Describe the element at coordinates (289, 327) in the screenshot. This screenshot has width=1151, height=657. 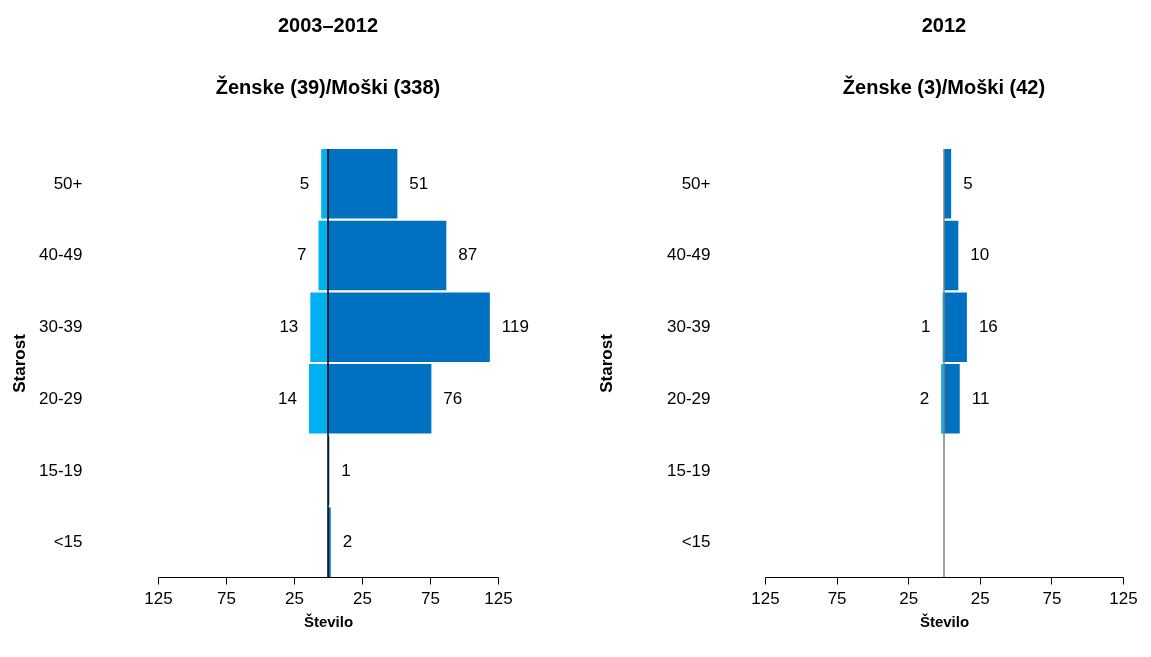
I see `data-label: 13` at that location.